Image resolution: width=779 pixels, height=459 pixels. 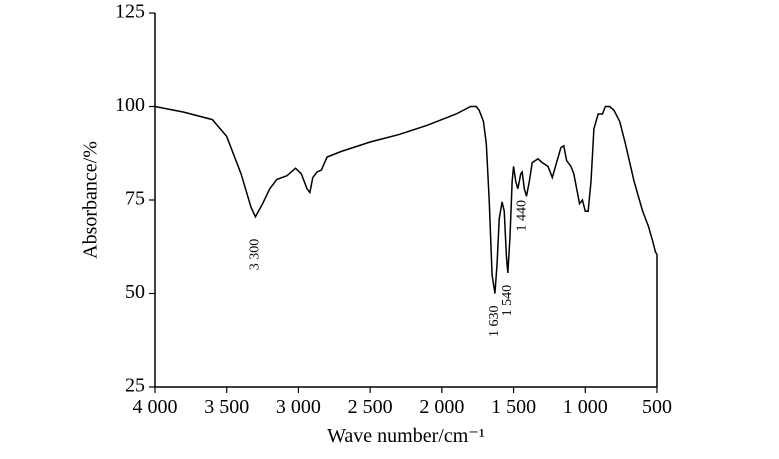 I want to click on x-tick-label: 3 500, so click(x=226, y=407).